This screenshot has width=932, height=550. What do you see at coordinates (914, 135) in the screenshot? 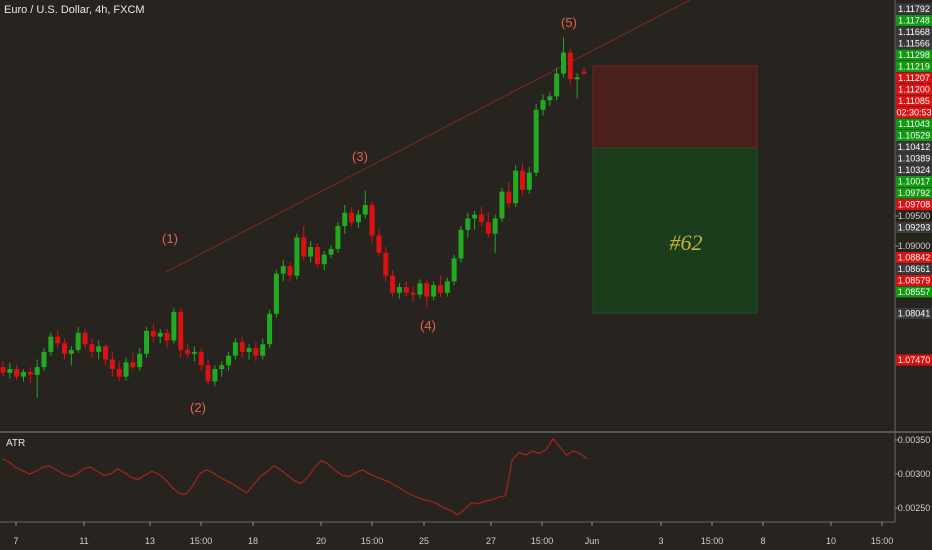
I see `price-tag: 1.10529` at bounding box center [914, 135].